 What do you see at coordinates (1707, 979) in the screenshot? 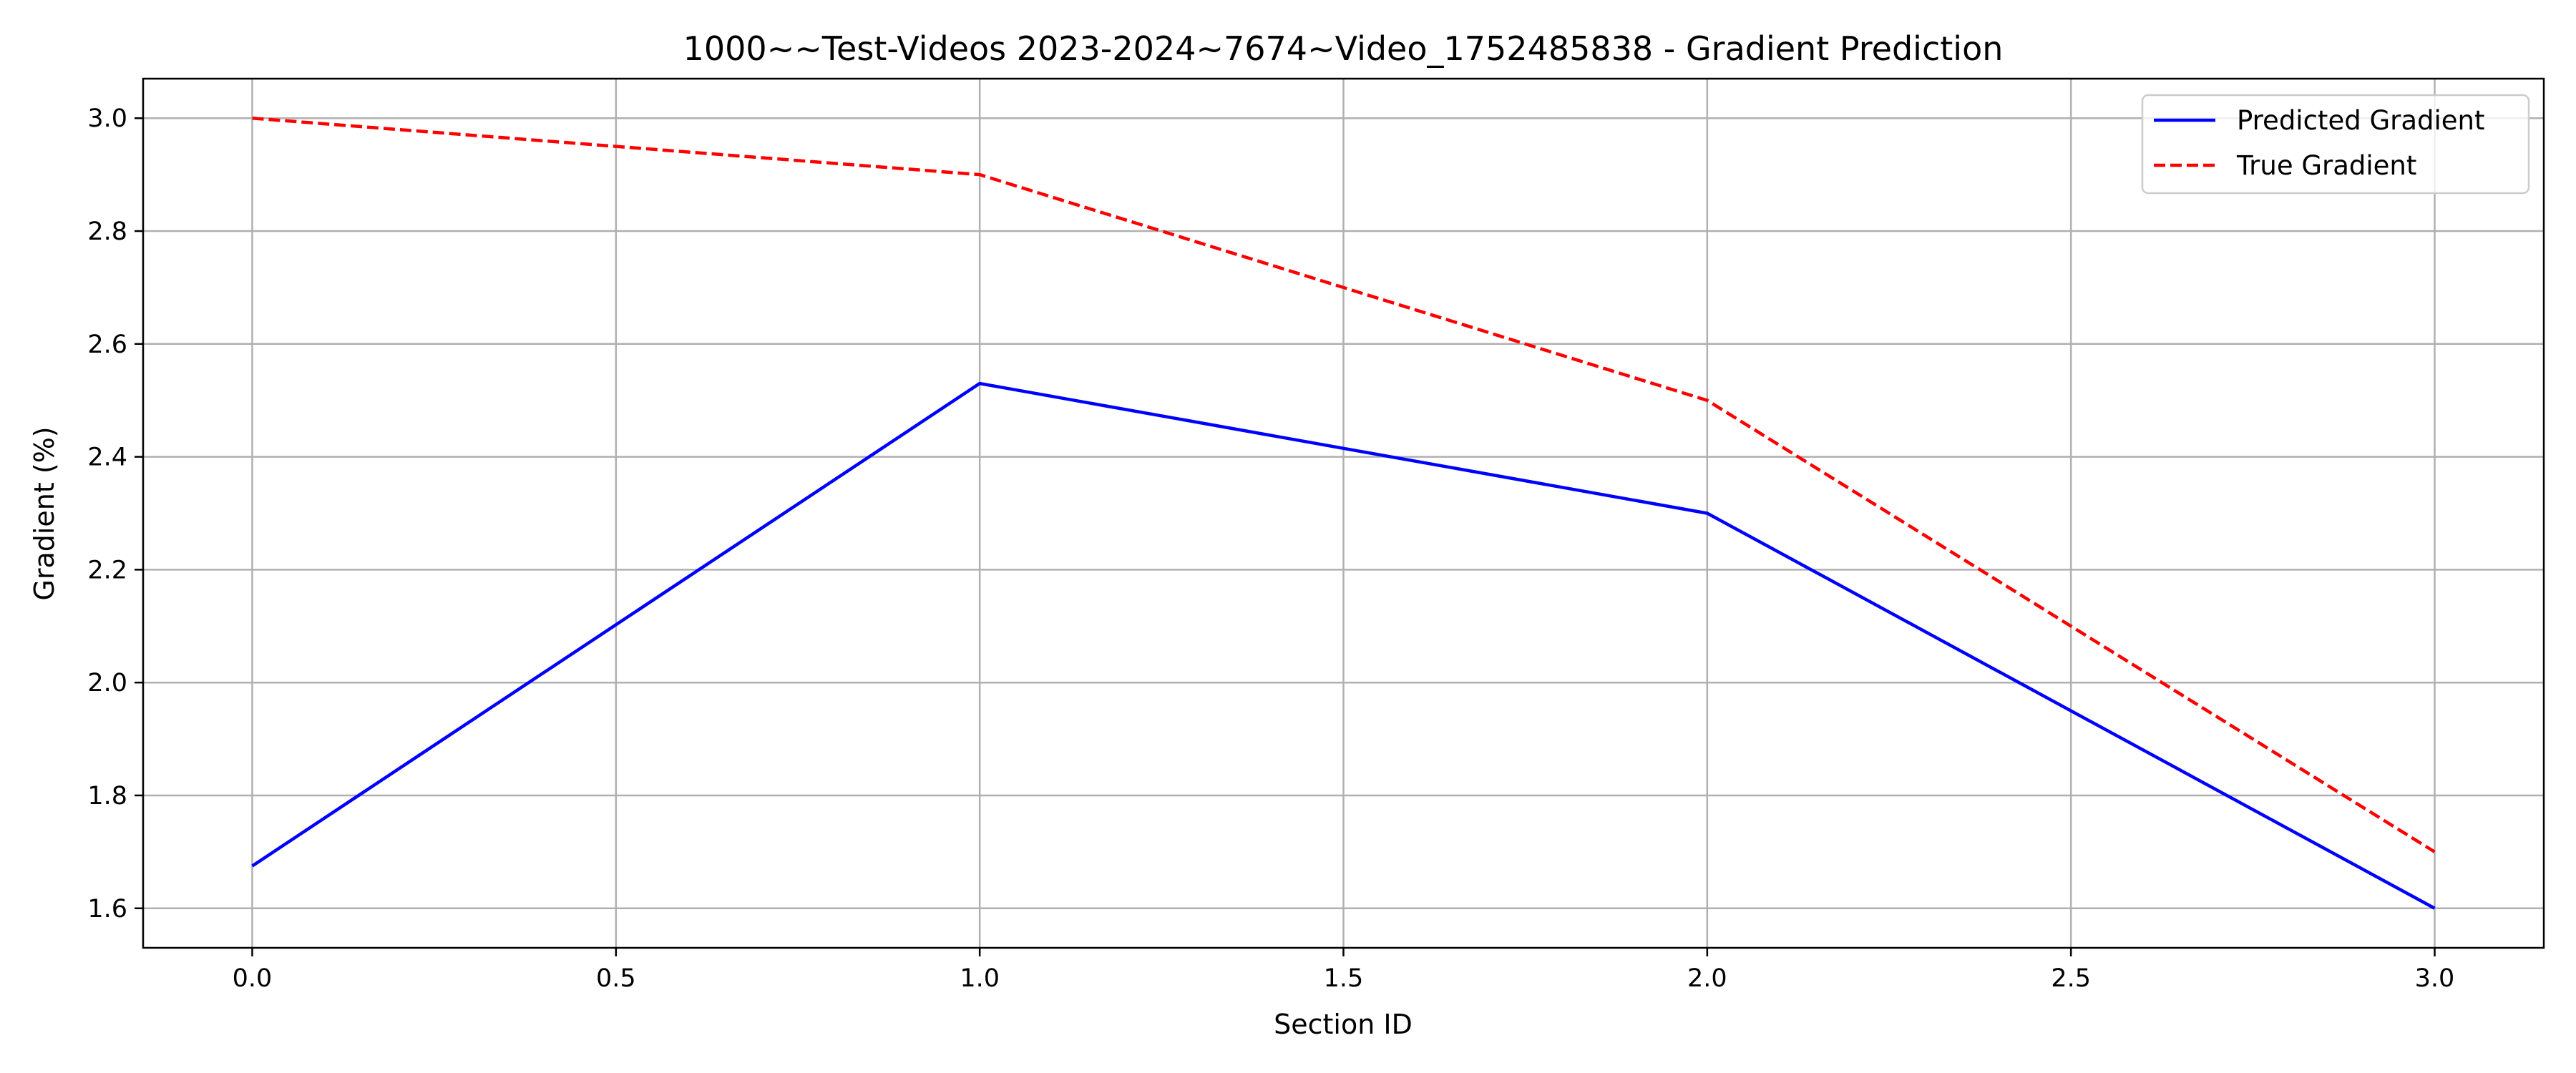
I see `x-tick-label: 2.0` at bounding box center [1707, 979].